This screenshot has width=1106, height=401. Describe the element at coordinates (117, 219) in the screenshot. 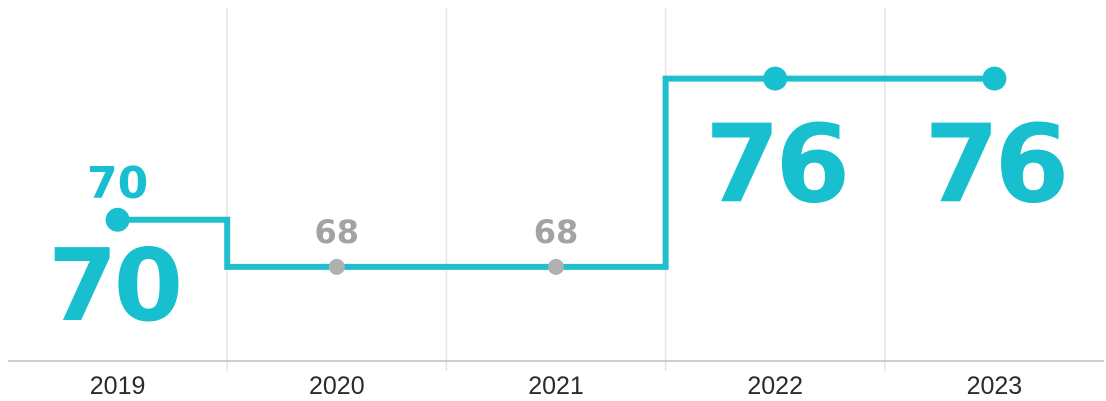

I see `data-point-2019` at that location.